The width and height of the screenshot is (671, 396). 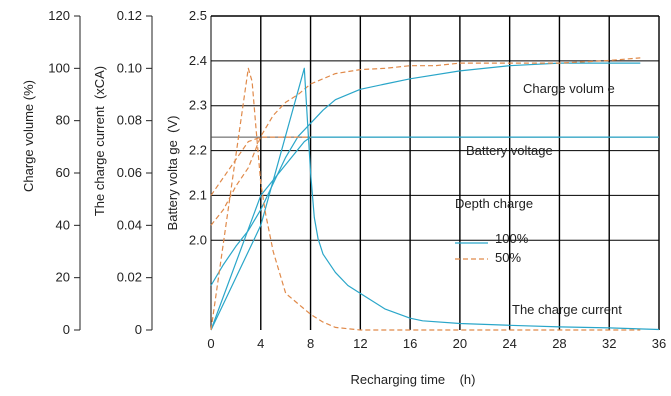 I want to click on y-axis-label-charge-current: The charge current (xCA), so click(x=99, y=141).